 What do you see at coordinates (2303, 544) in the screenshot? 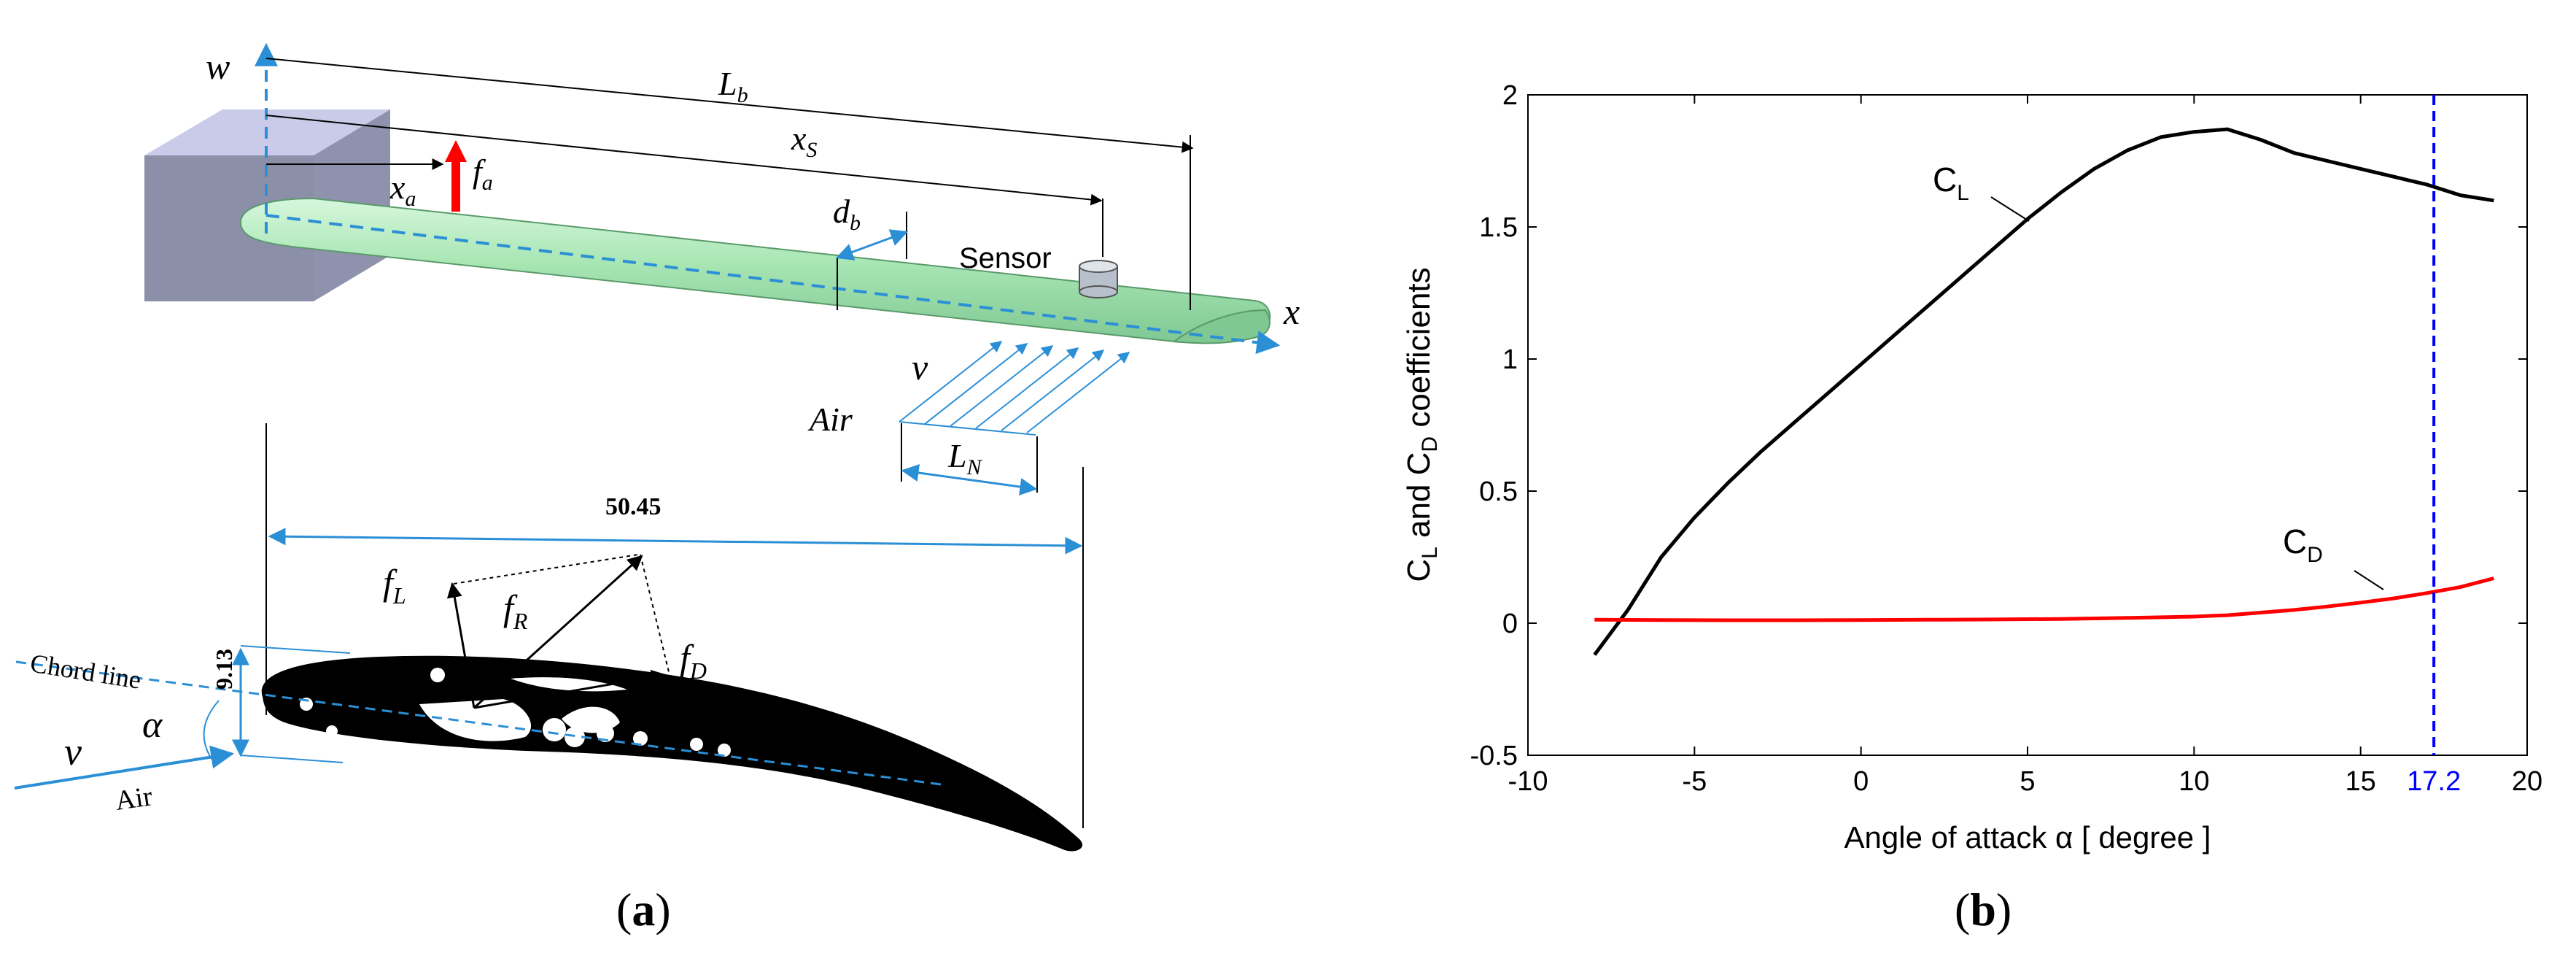
I see `cd-series-label: CD` at bounding box center [2303, 544].